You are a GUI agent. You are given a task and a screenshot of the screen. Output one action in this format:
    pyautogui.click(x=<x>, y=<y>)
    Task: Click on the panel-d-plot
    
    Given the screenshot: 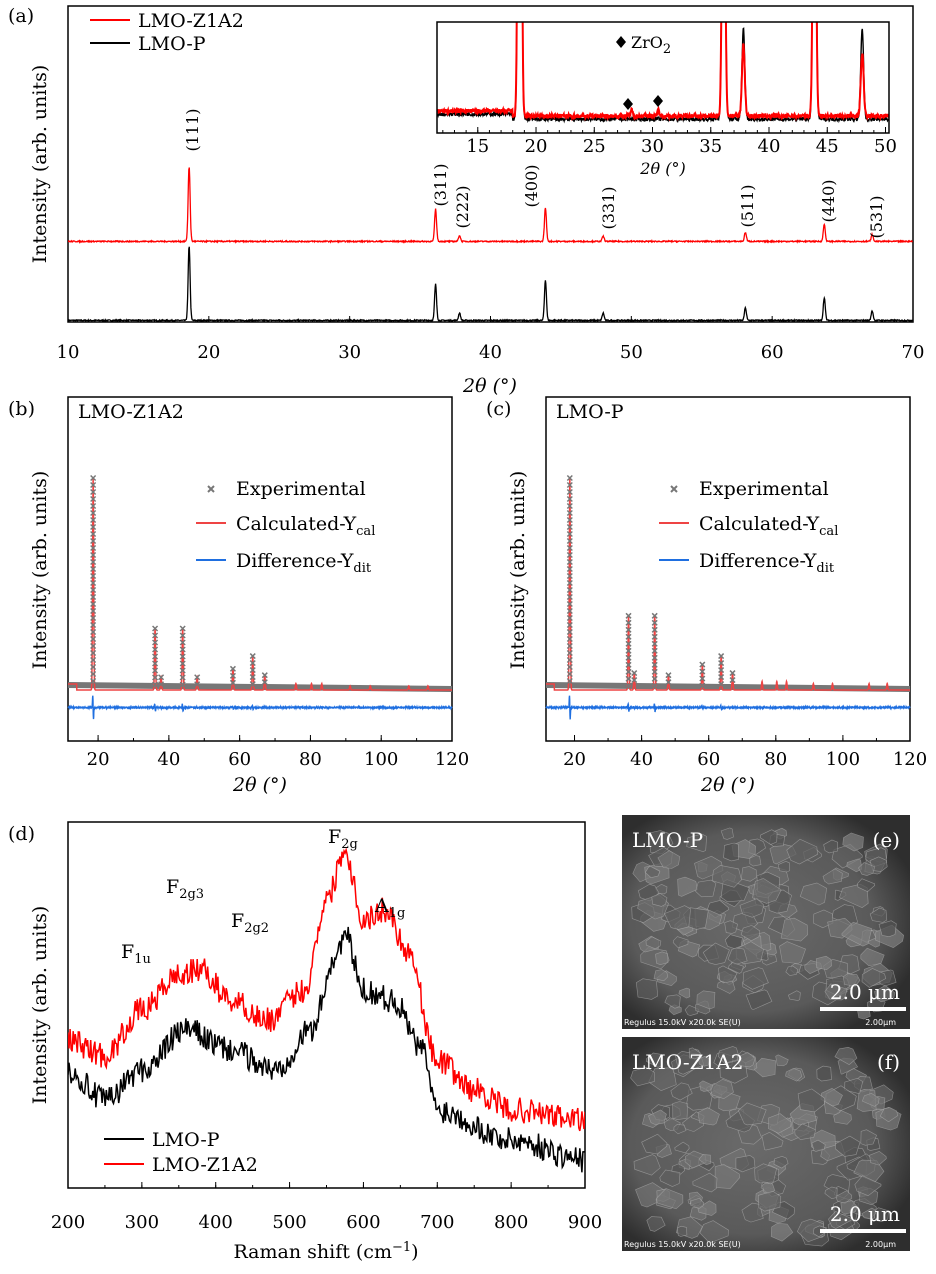 What is the action you would take?
    pyautogui.click(x=326, y=1010)
    